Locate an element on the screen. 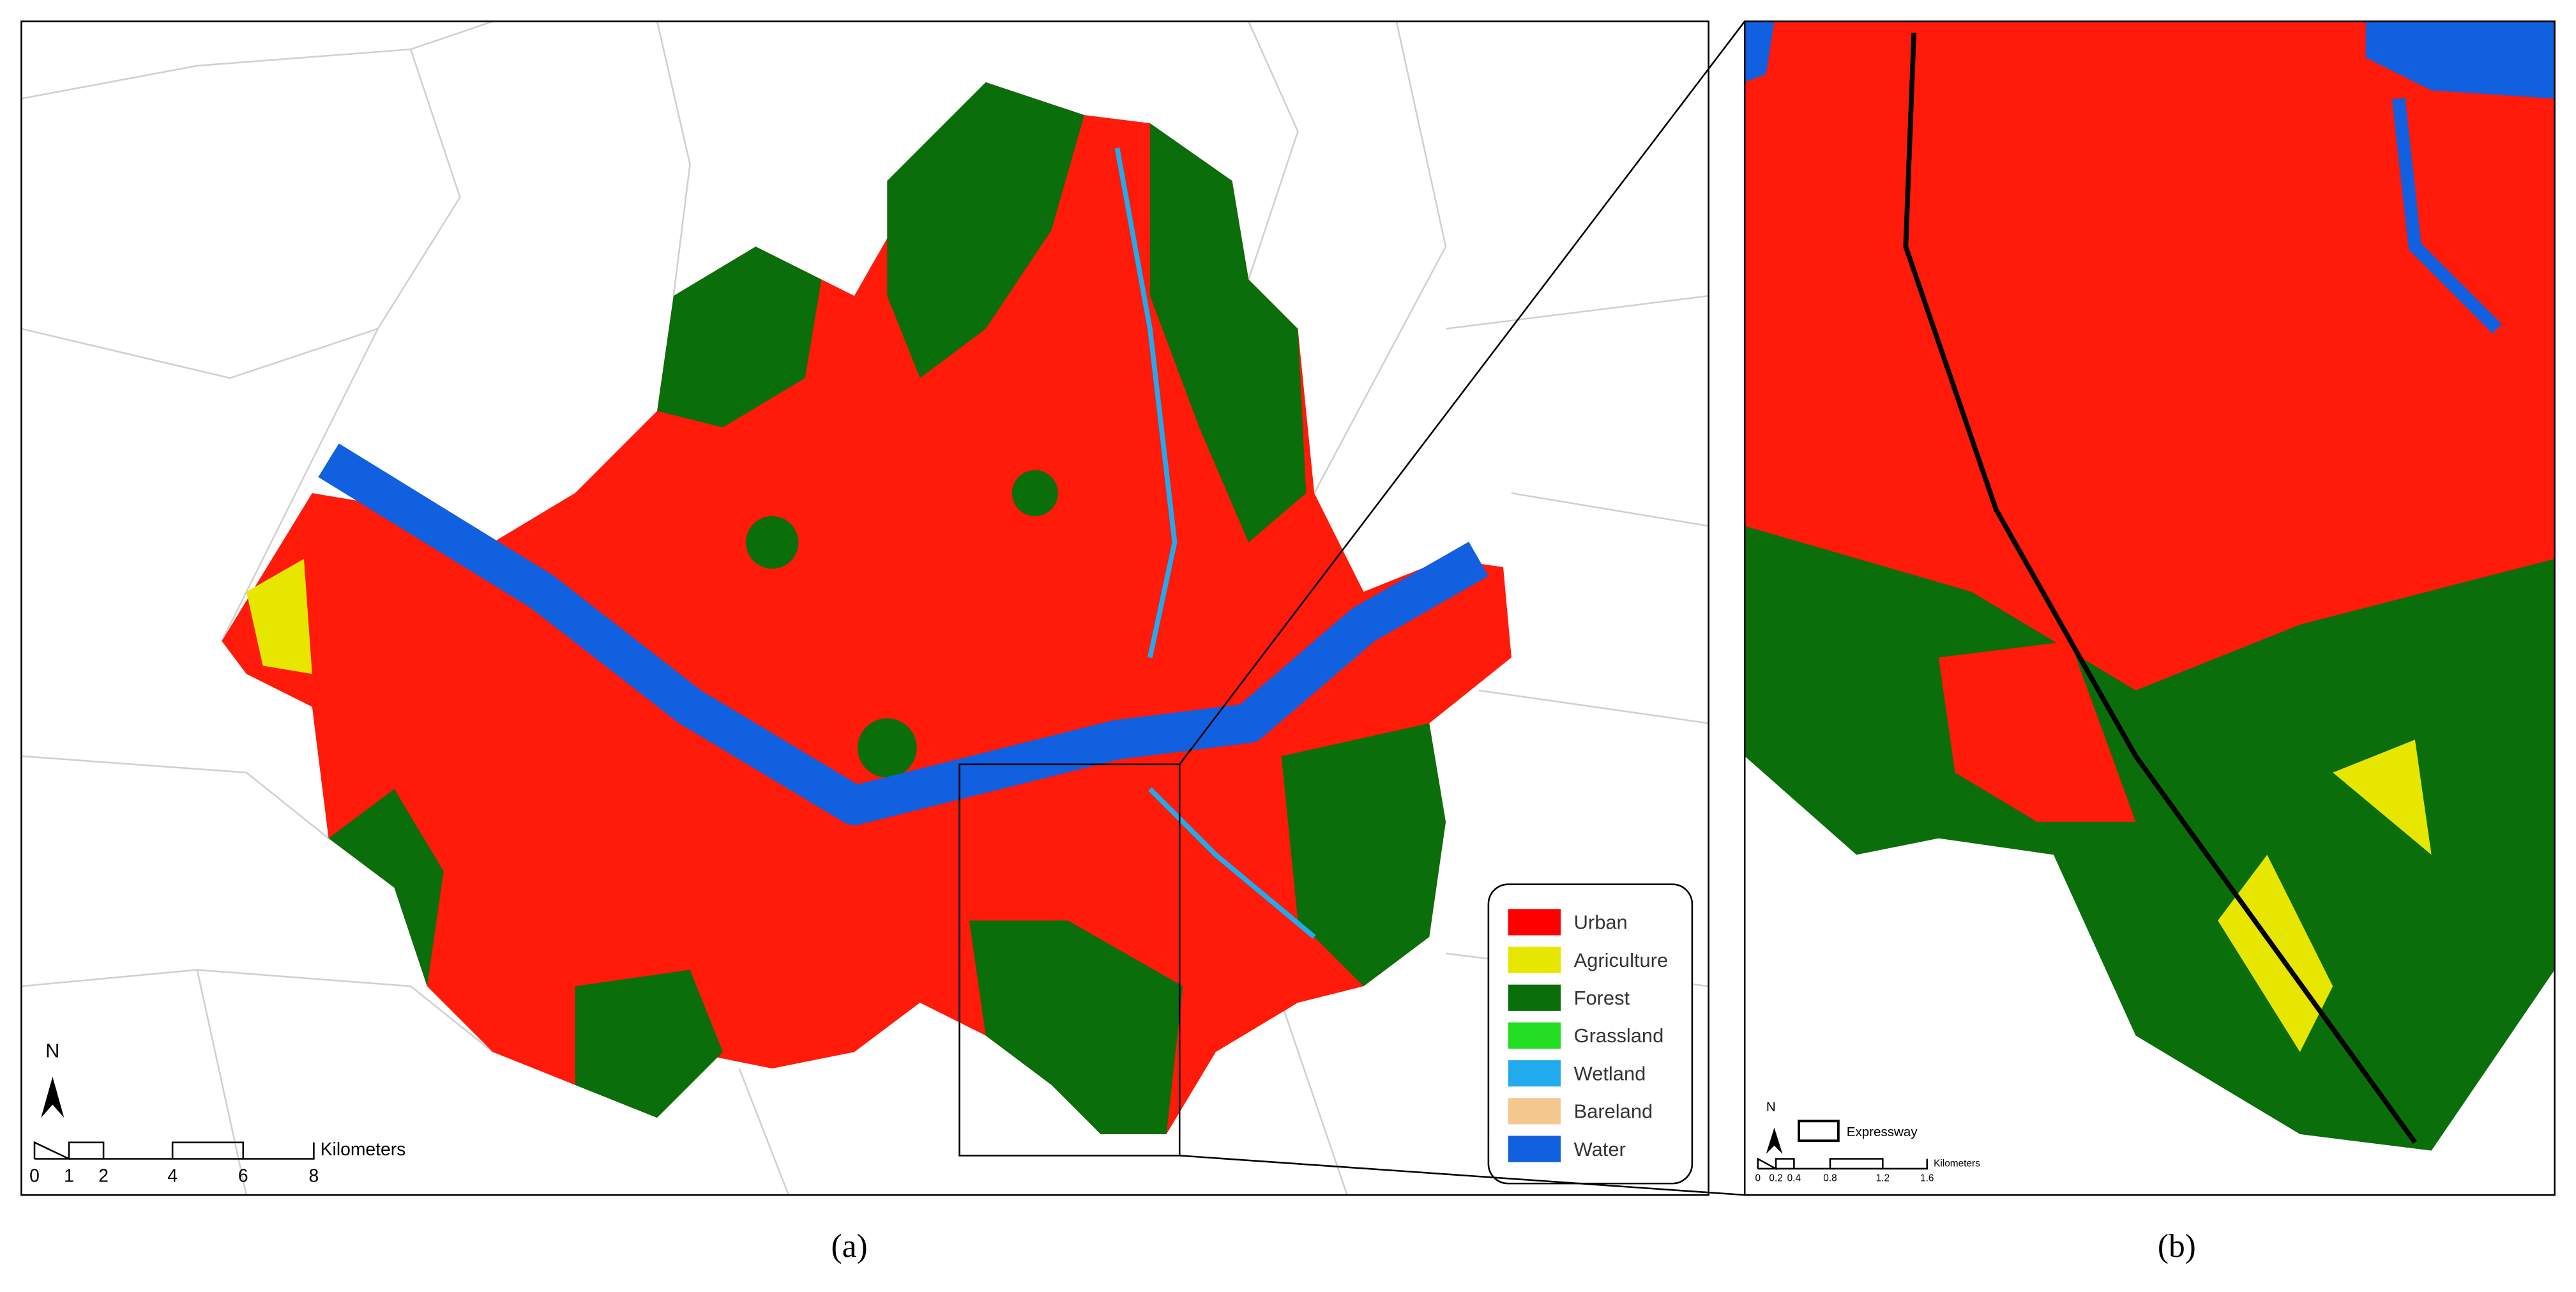  legend-label: Wetland is located at coordinates (1610, 1073).